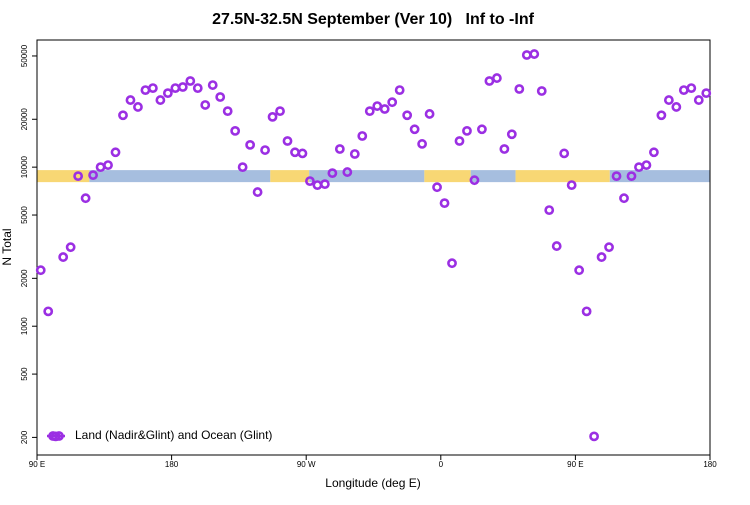  I want to click on y-tick-label: 20000, so click(24, 119).